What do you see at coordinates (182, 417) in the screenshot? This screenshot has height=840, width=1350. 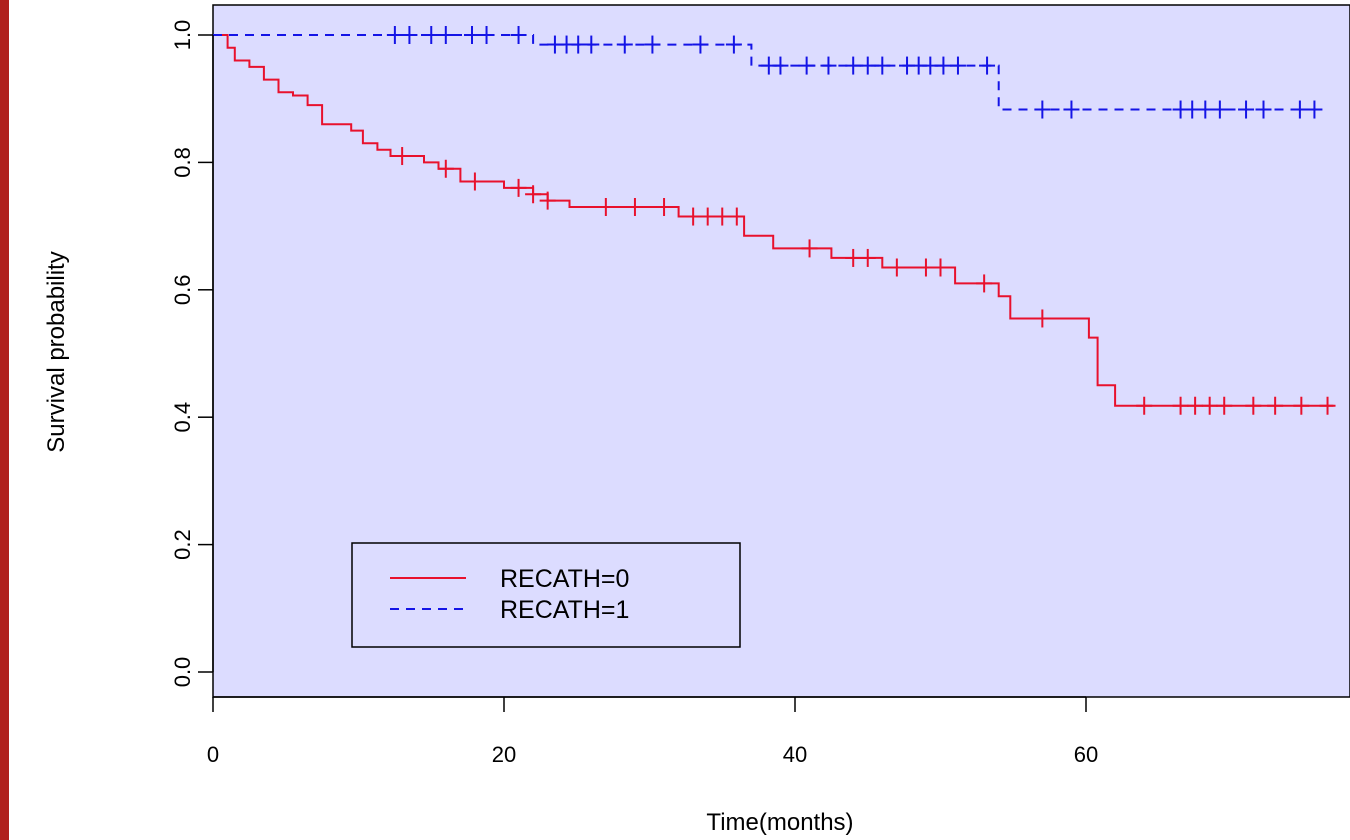 I see `y-tick-label: 0.4` at bounding box center [182, 417].